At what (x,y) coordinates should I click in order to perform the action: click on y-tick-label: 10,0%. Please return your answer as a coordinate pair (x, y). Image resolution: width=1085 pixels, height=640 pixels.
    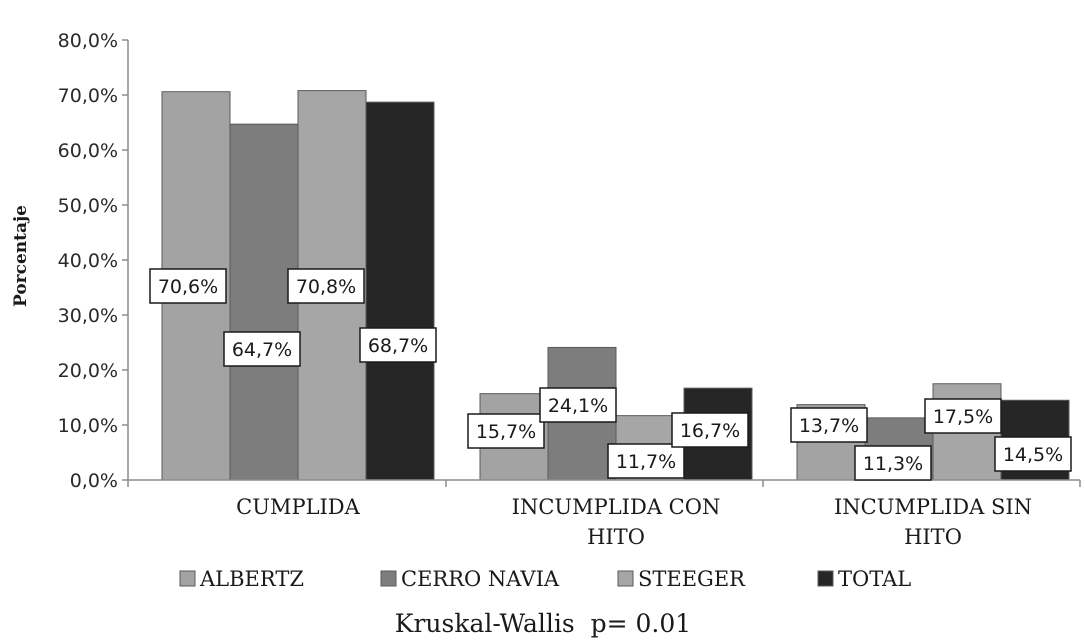
    Looking at the image, I should click on (88, 426).